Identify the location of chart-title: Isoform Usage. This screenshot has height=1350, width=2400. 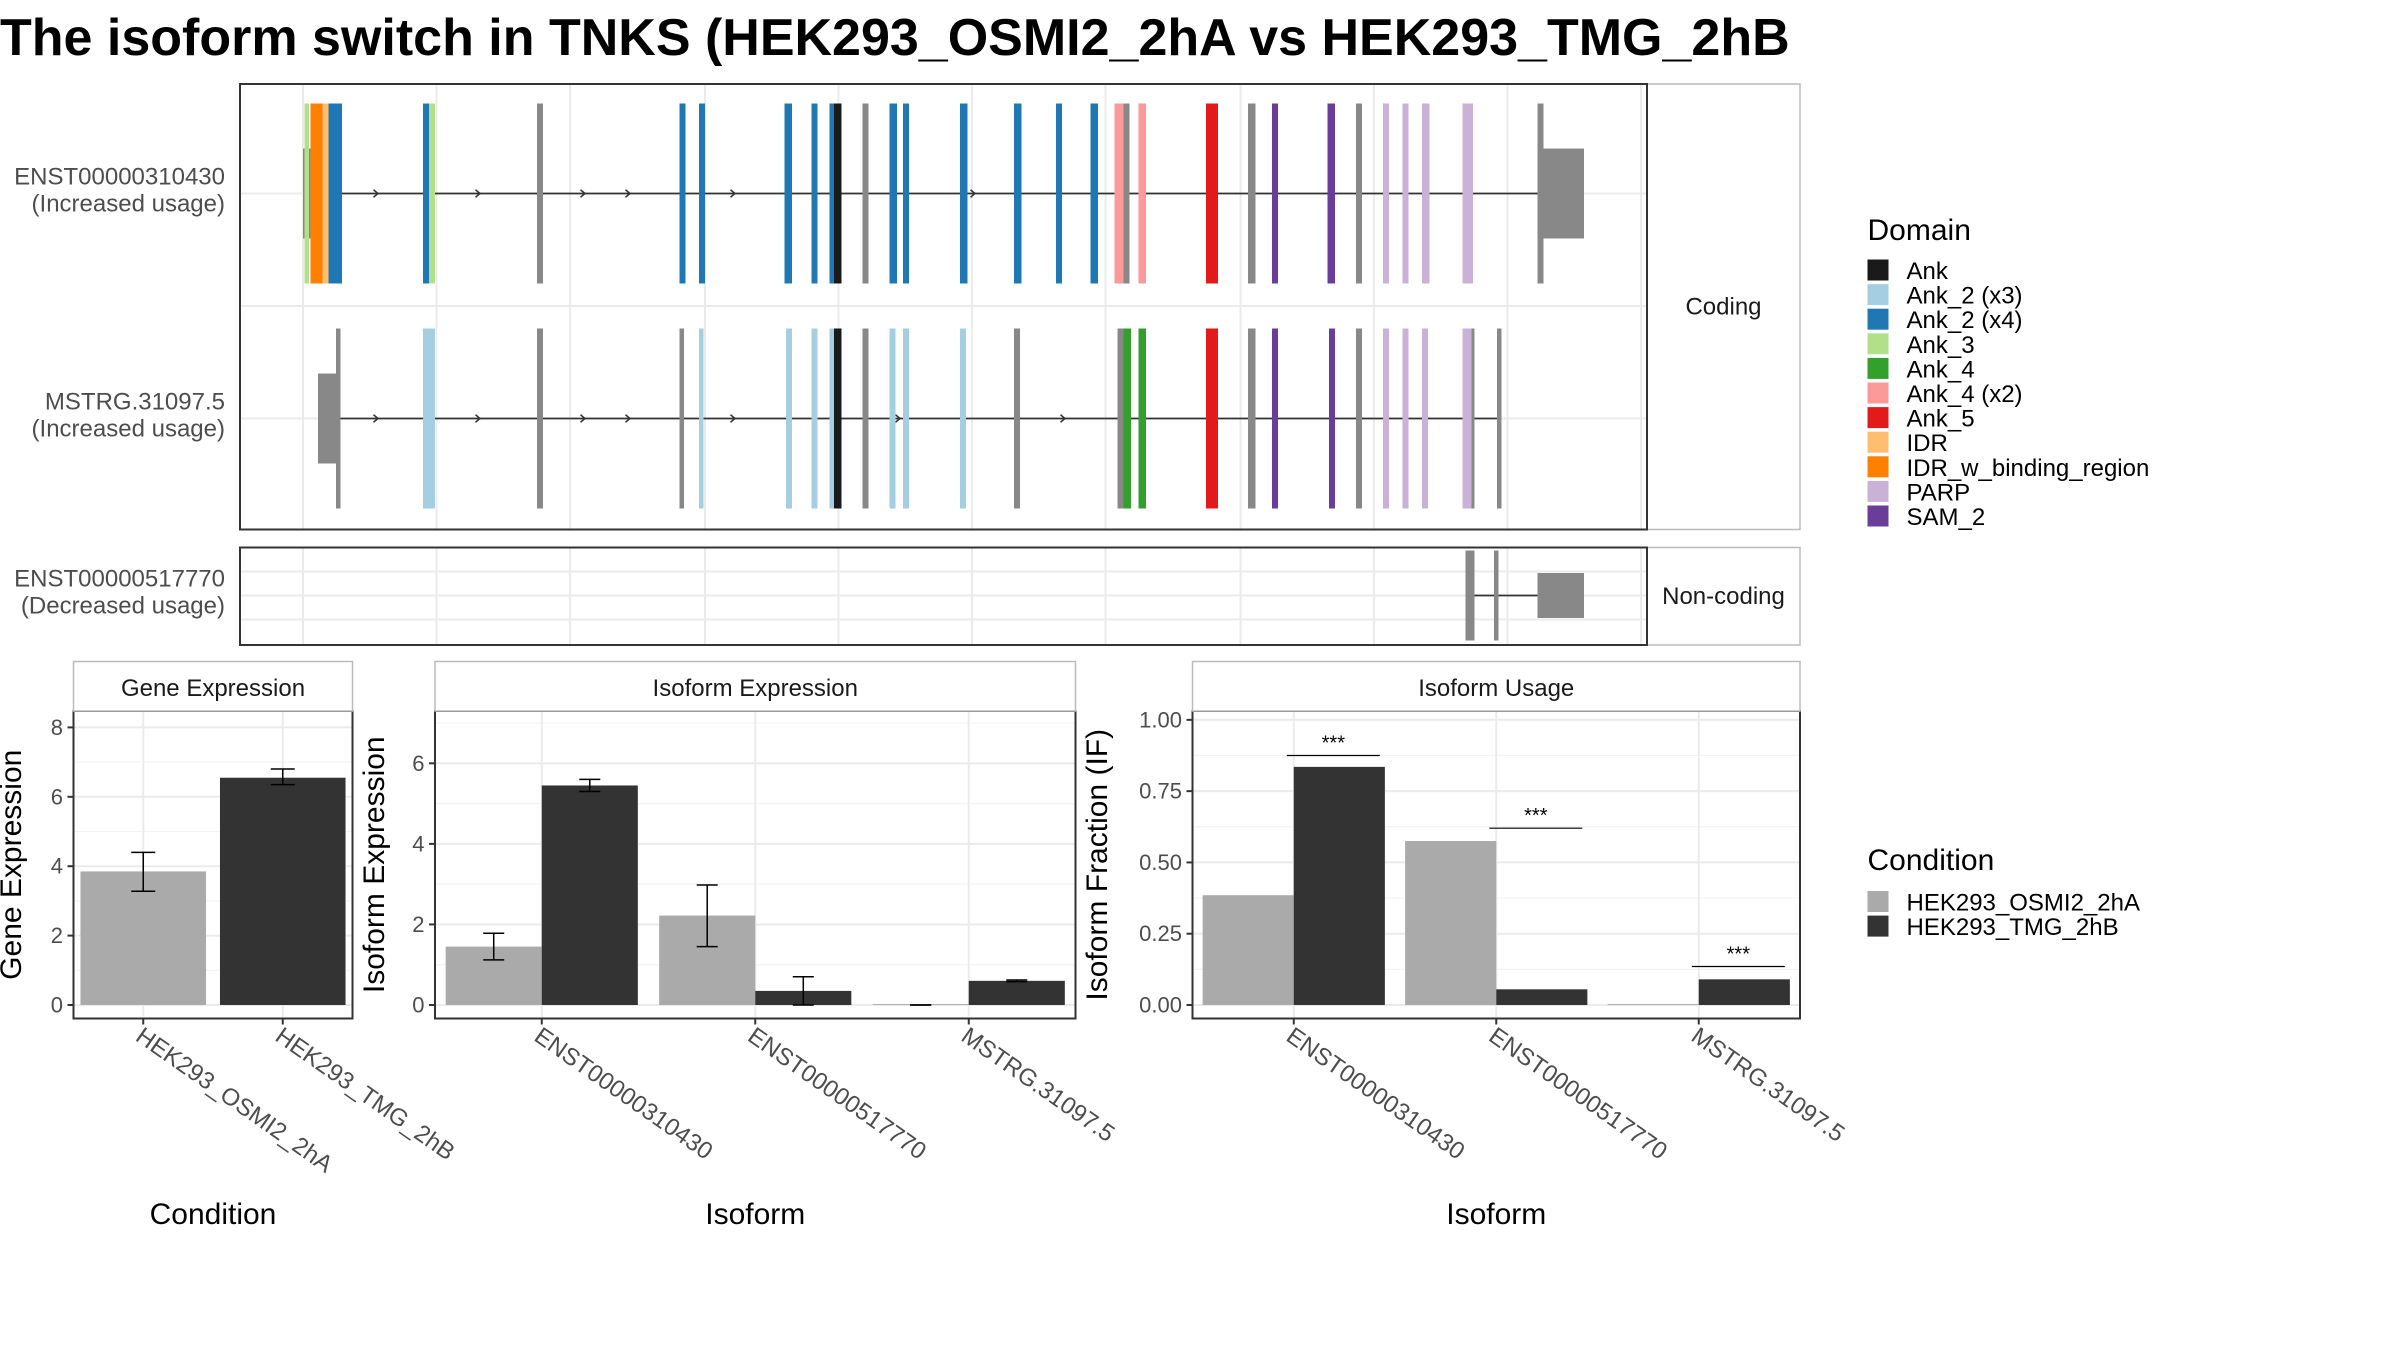
(1496, 688).